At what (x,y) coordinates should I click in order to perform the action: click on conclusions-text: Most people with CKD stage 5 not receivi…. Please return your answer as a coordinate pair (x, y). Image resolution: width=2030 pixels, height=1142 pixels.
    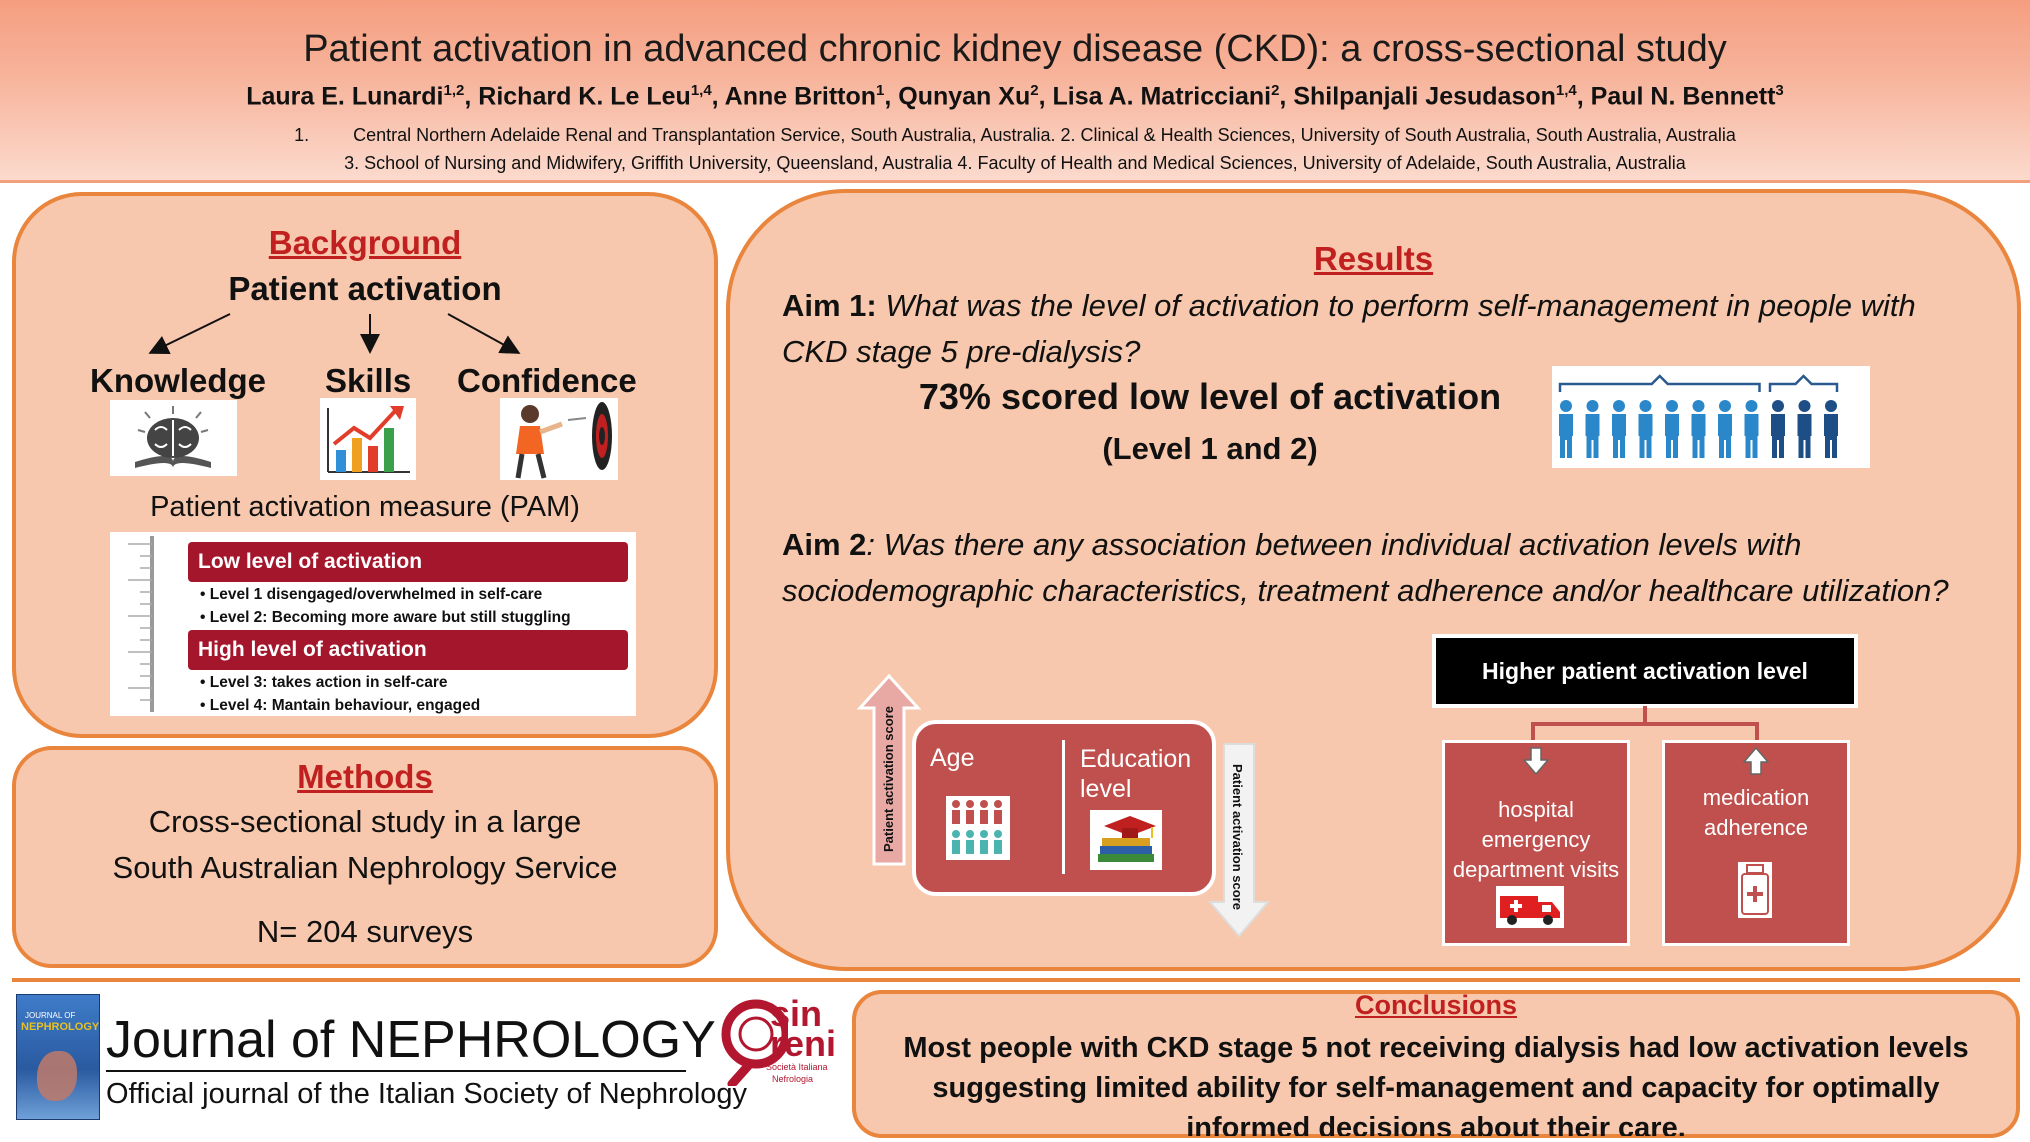
    Looking at the image, I should click on (1436, 1084).